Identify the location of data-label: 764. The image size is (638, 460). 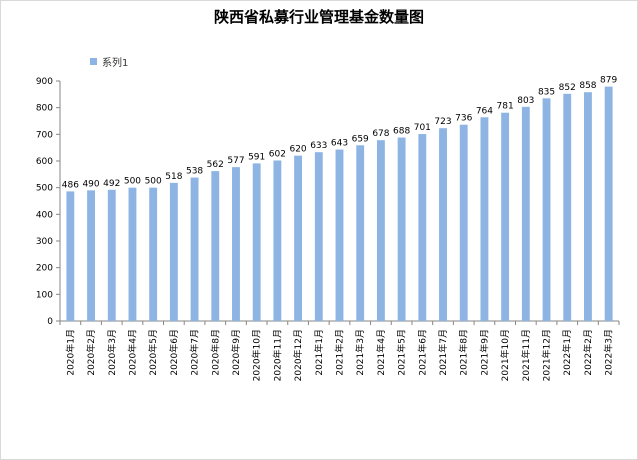
(484, 111).